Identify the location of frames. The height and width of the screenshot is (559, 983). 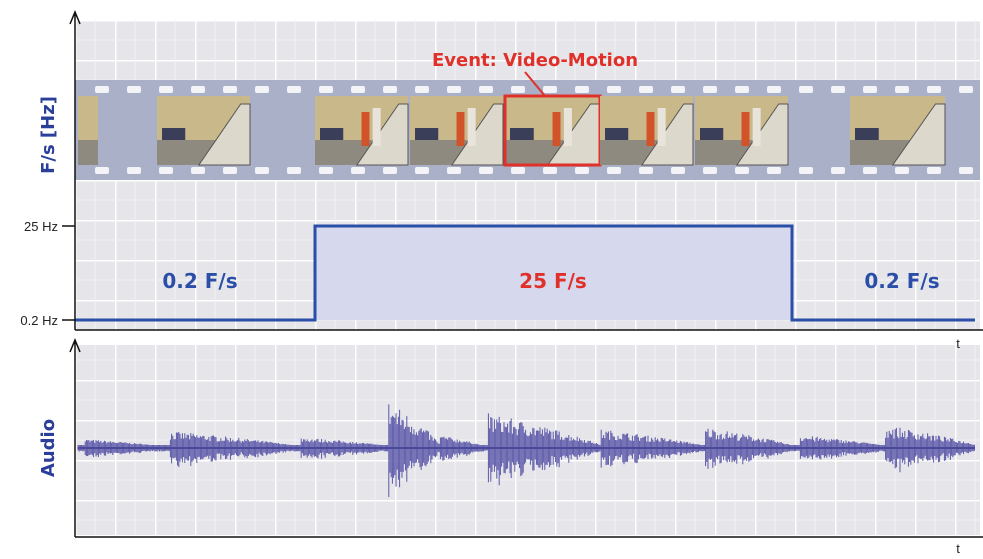
(512, 130).